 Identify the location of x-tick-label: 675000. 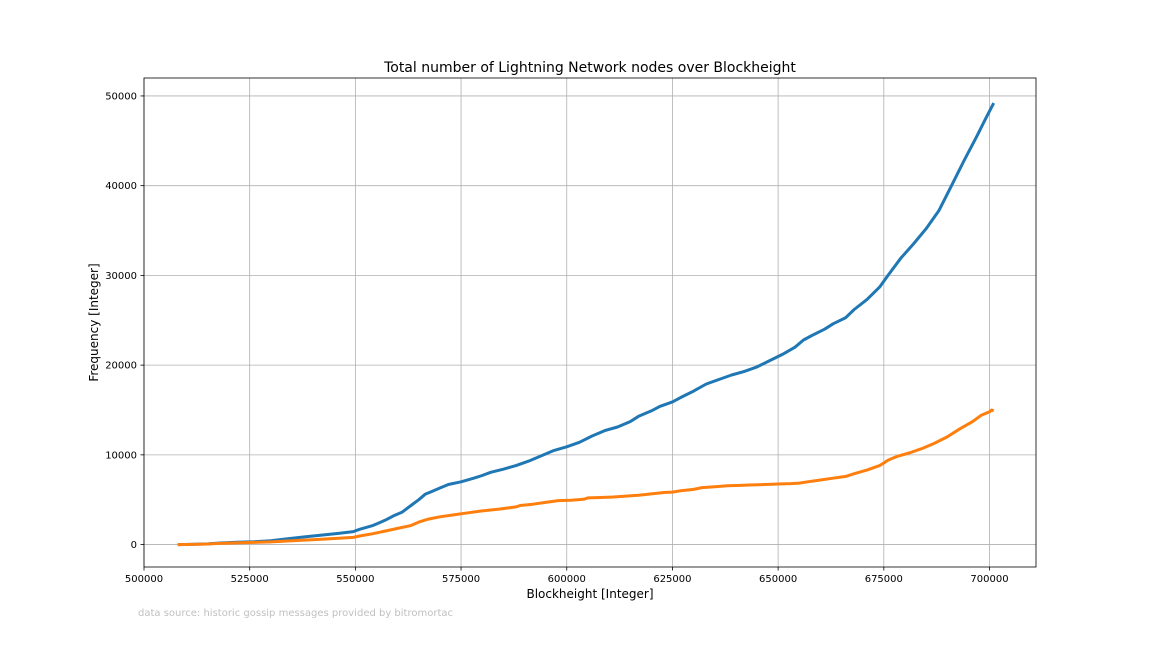
(884, 579).